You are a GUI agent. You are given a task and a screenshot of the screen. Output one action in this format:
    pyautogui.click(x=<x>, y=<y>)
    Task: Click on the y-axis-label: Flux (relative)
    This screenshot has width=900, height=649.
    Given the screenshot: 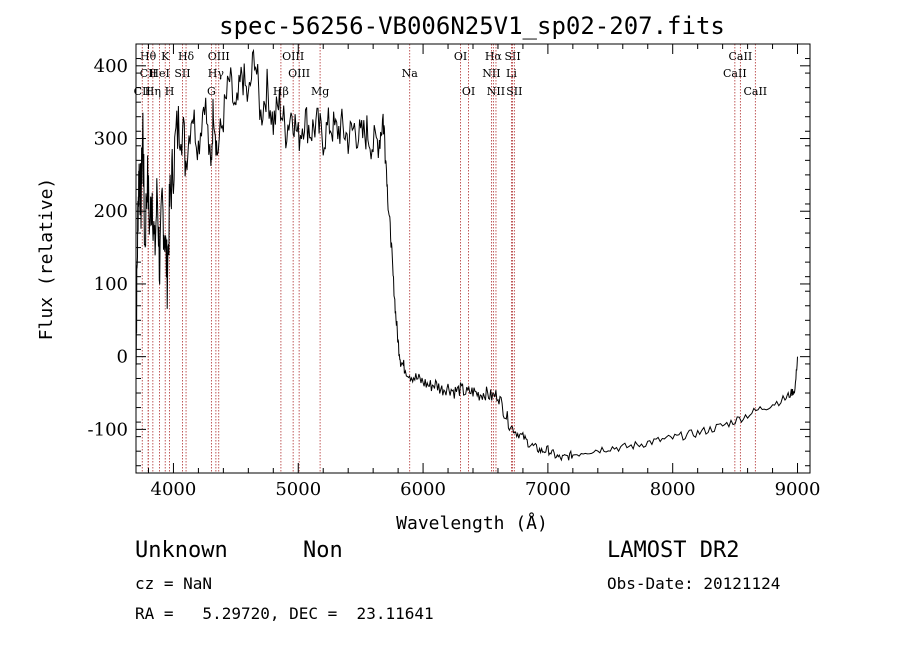 What is the action you would take?
    pyautogui.click(x=46, y=259)
    